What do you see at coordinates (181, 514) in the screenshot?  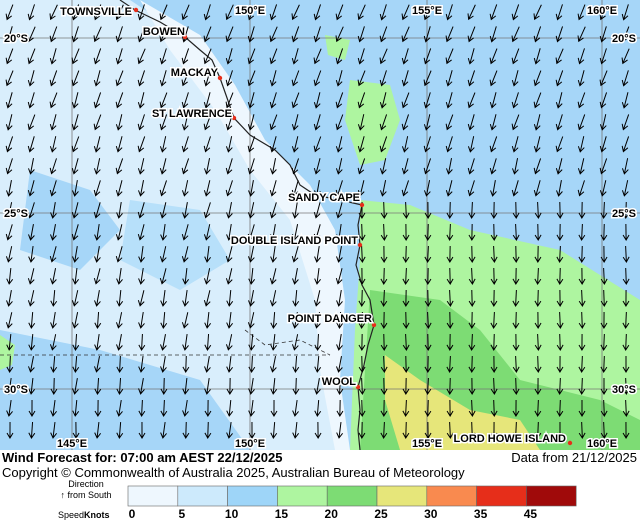 I see `legend-tick-label: 5` at bounding box center [181, 514].